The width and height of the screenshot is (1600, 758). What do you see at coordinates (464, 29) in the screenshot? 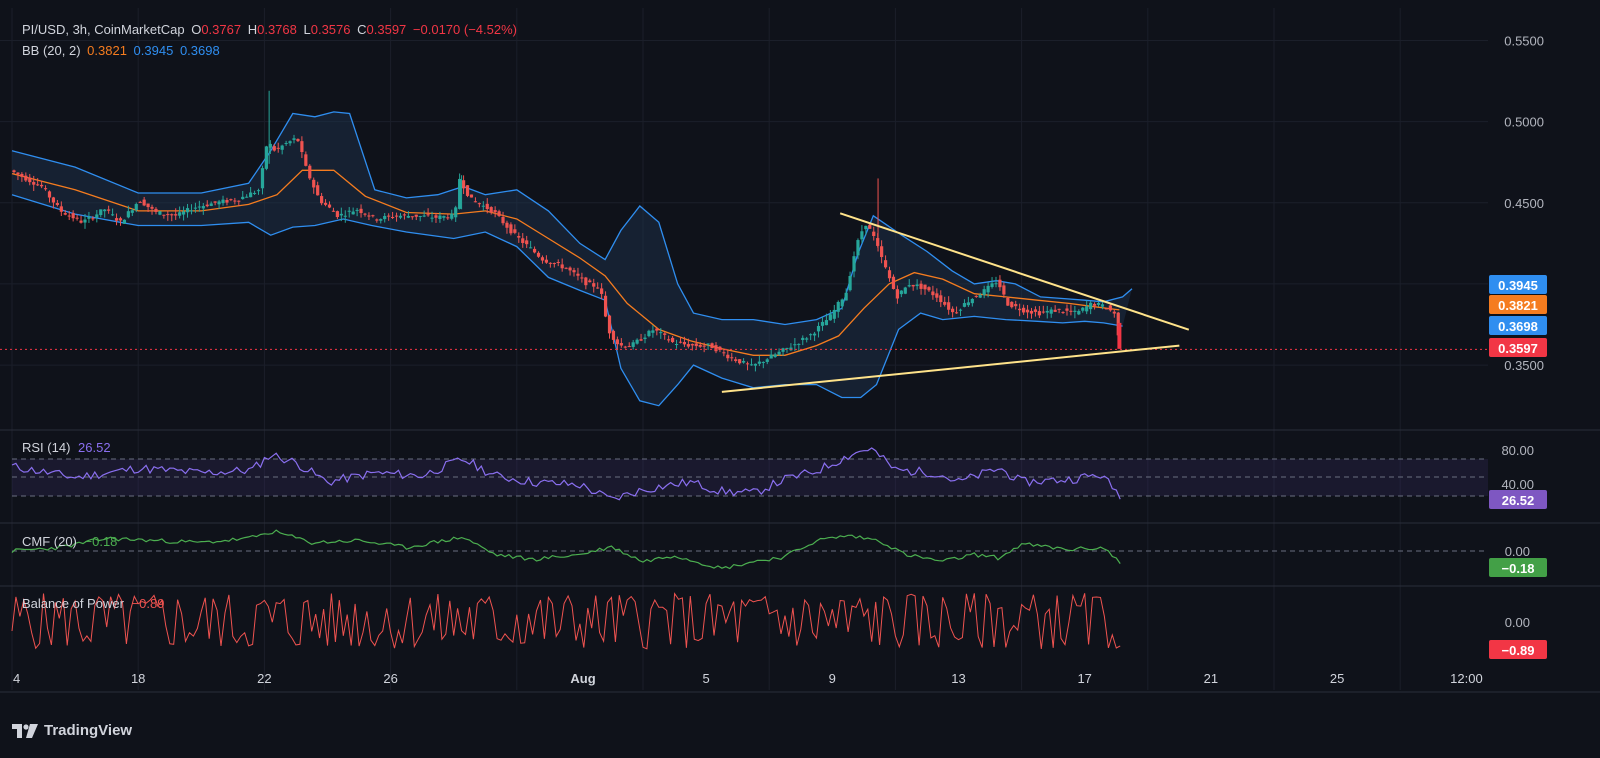
I see `change-value: −0.0170 (−4.52%)` at bounding box center [464, 29].